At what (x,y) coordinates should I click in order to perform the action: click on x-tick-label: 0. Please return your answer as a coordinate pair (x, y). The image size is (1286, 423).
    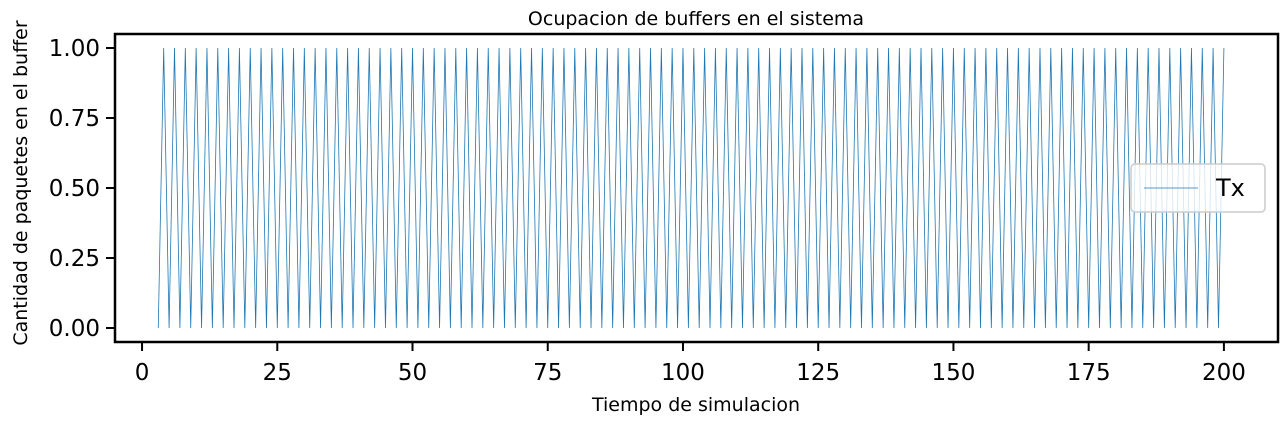
    Looking at the image, I should click on (142, 373).